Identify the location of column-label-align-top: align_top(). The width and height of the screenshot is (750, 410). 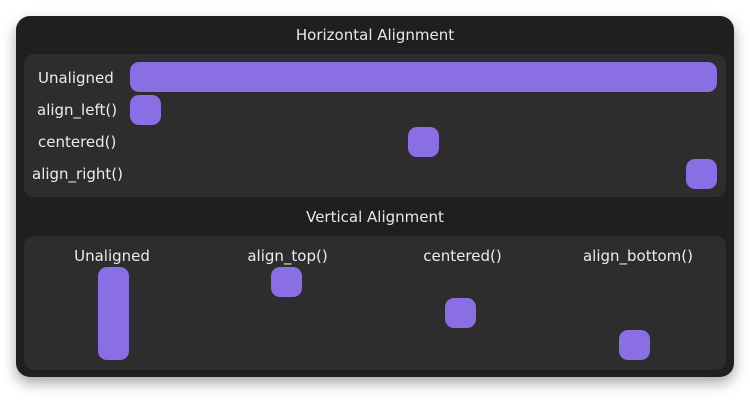
(287, 256).